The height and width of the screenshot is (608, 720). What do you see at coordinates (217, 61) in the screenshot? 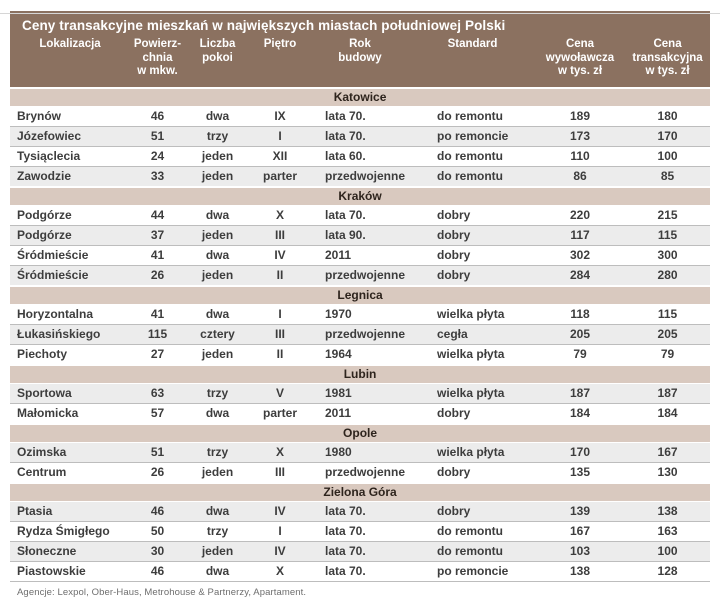
I see `col-header-liczba-pokoi: Liczba pokoi` at bounding box center [217, 61].